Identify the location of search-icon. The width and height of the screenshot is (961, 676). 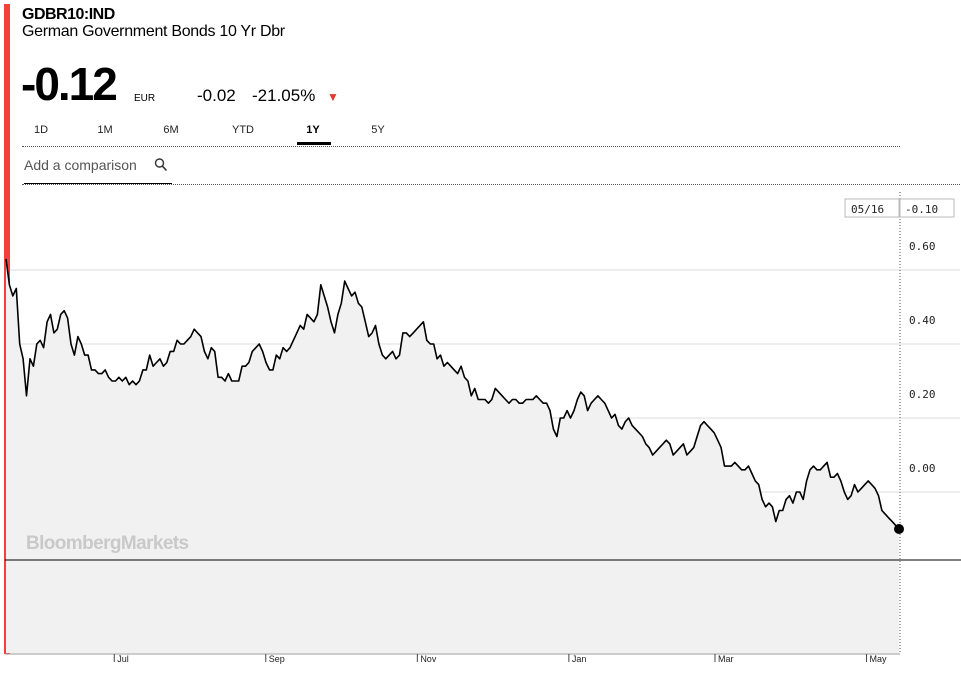
(161, 165).